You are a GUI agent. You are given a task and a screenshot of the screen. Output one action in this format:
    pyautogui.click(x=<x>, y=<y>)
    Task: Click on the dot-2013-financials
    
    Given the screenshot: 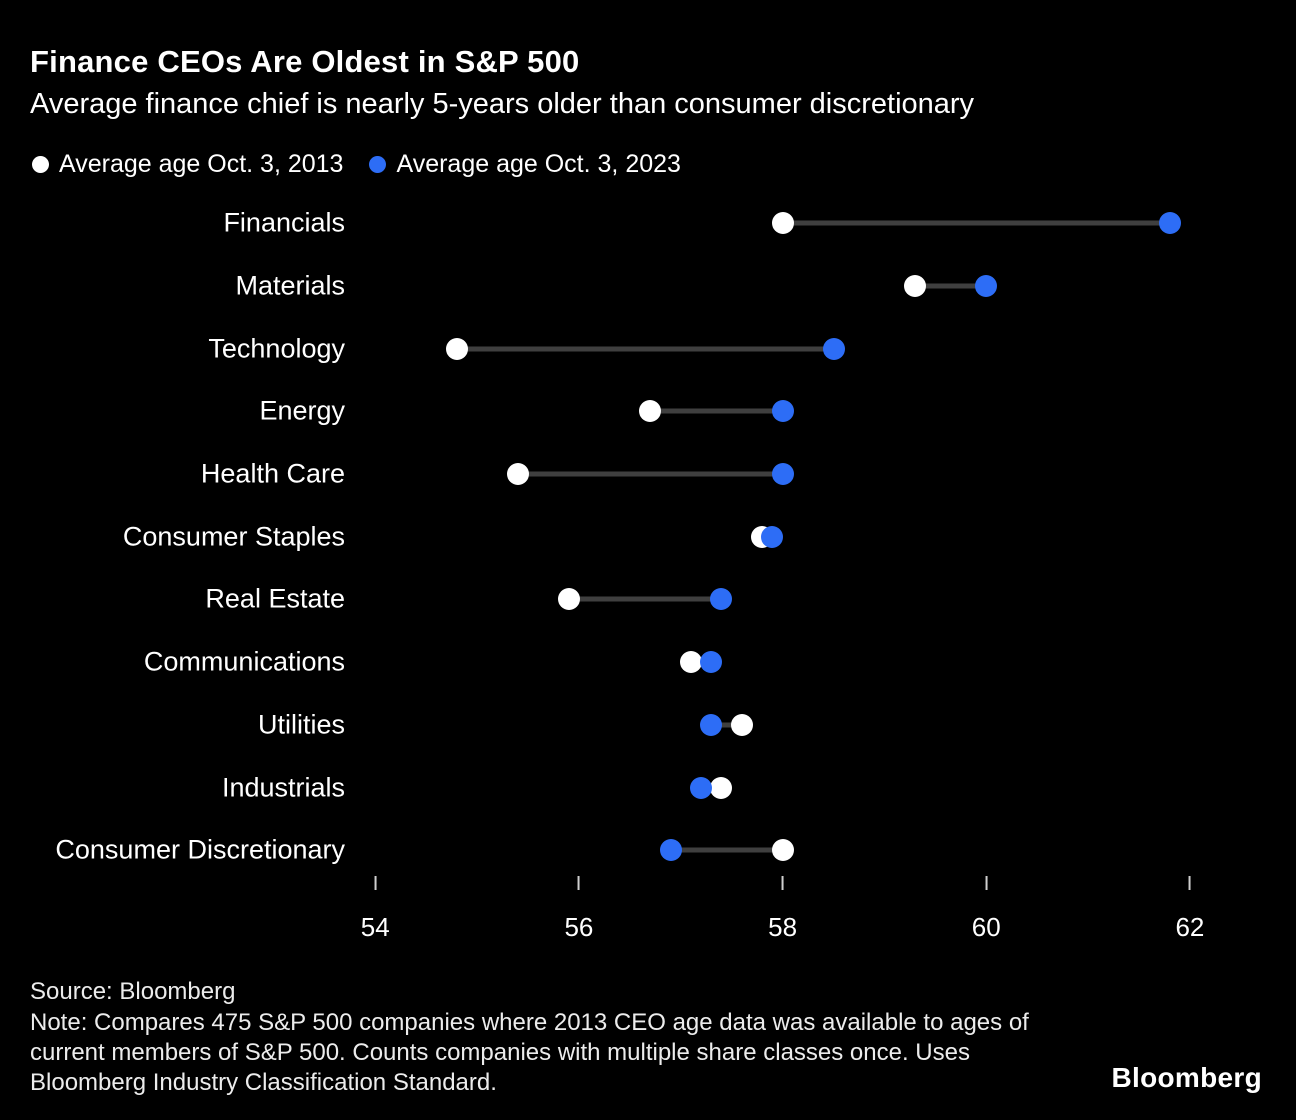 What is the action you would take?
    pyautogui.click(x=782, y=223)
    